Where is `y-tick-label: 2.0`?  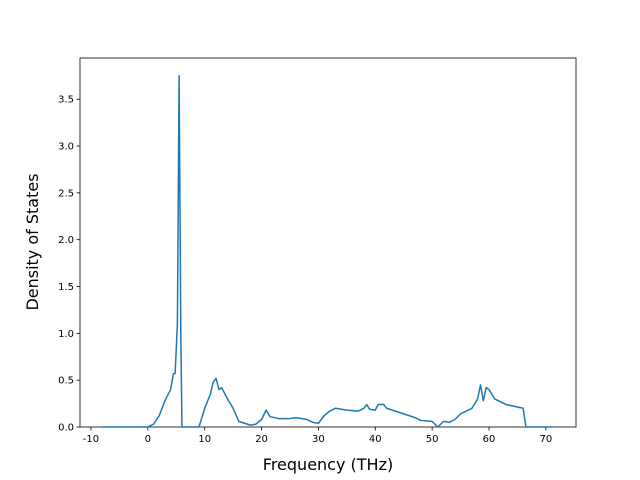
y-tick-label: 2.0 is located at coordinates (66, 240).